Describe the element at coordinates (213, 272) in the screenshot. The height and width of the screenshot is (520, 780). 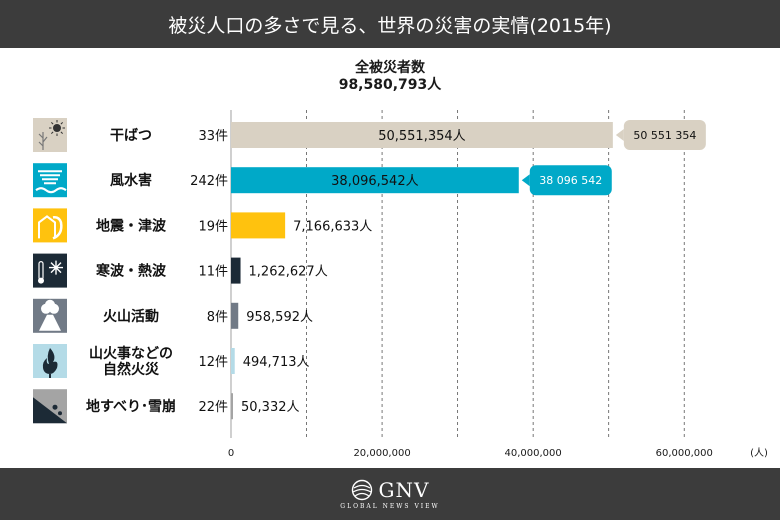
I see `incident-count-label: 11件` at that location.